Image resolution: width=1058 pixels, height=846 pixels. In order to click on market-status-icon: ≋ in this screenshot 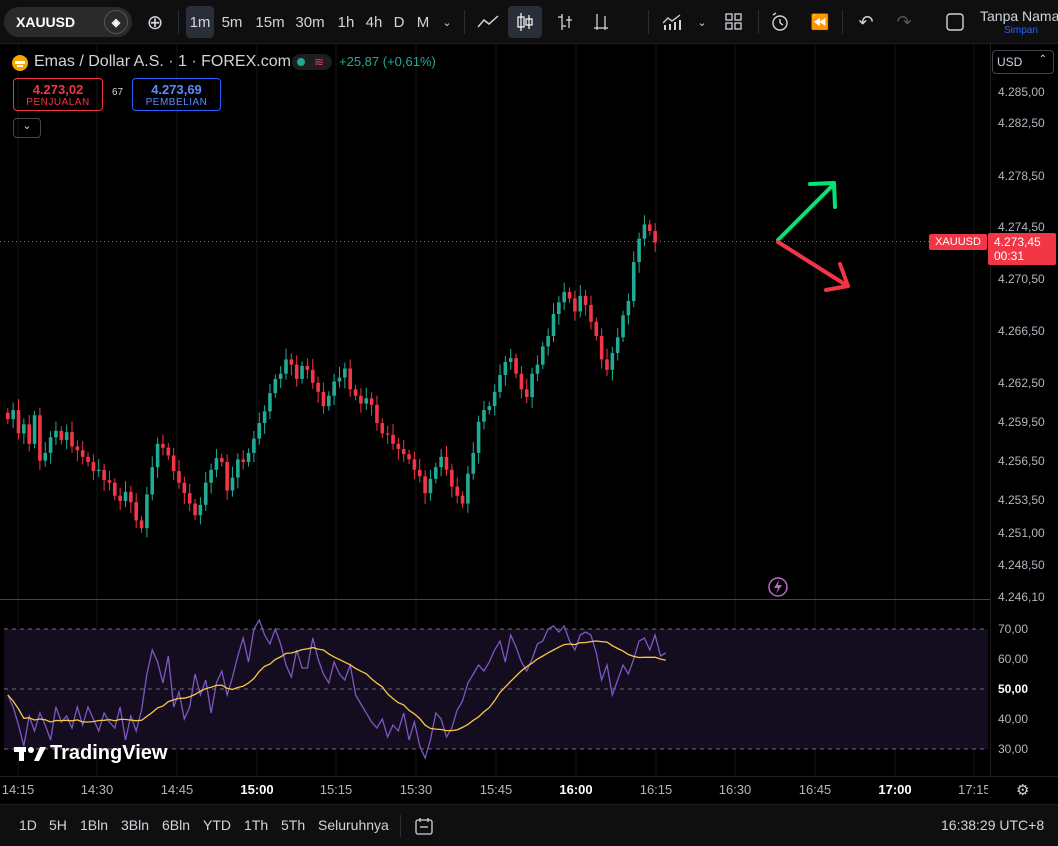, I will do `click(312, 62)`.